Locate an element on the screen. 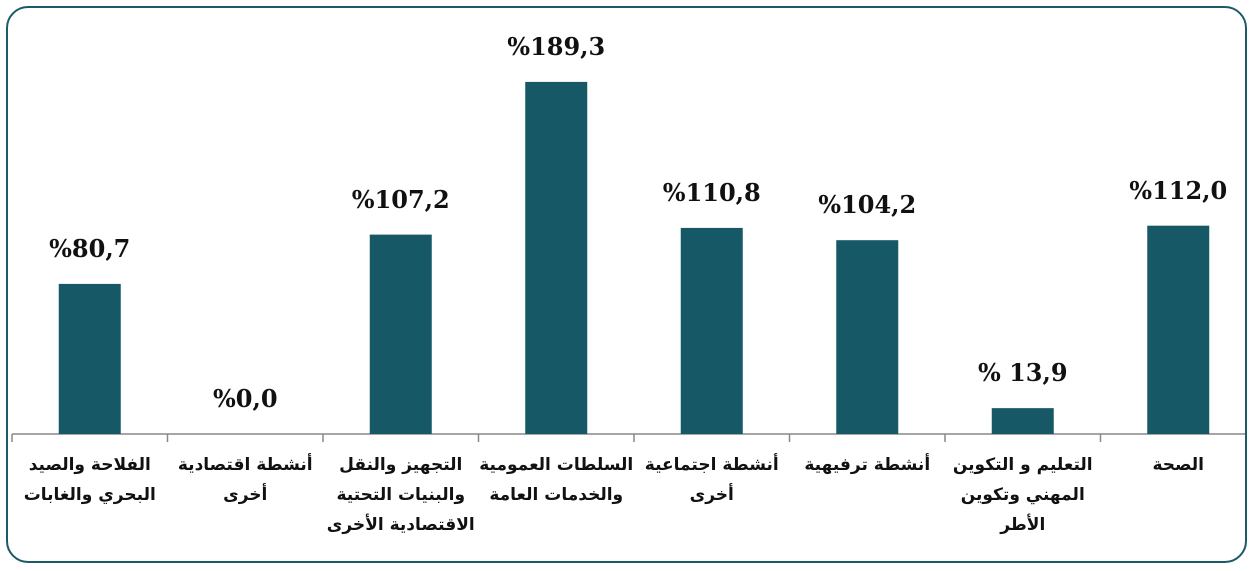 This screenshot has width=1255, height=571. value-label: %104,2 is located at coordinates (867, 205).